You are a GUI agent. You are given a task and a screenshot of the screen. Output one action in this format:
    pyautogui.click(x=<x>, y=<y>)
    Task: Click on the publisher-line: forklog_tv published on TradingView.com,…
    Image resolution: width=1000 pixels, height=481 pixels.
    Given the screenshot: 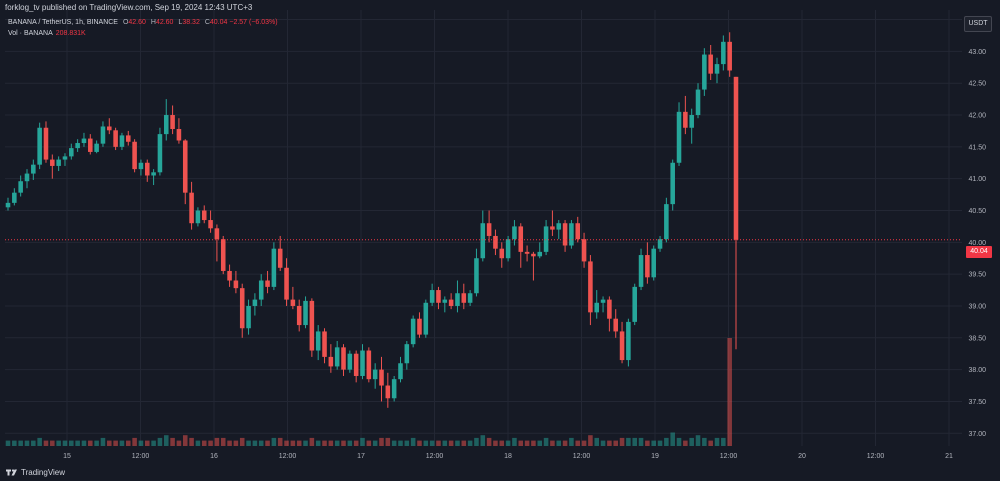 What is the action you would take?
    pyautogui.click(x=129, y=7)
    